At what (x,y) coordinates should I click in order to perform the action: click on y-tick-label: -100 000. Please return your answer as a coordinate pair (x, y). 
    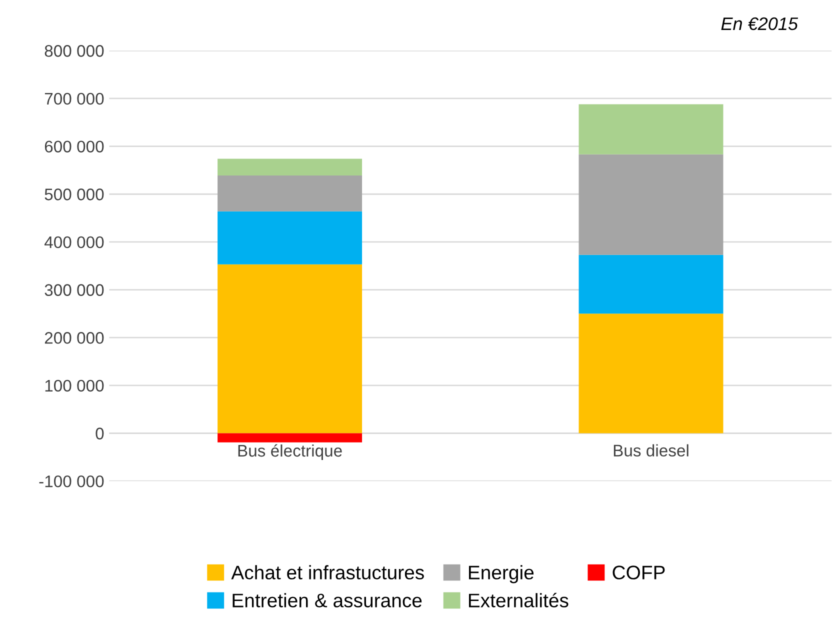
    Looking at the image, I should click on (71, 481).